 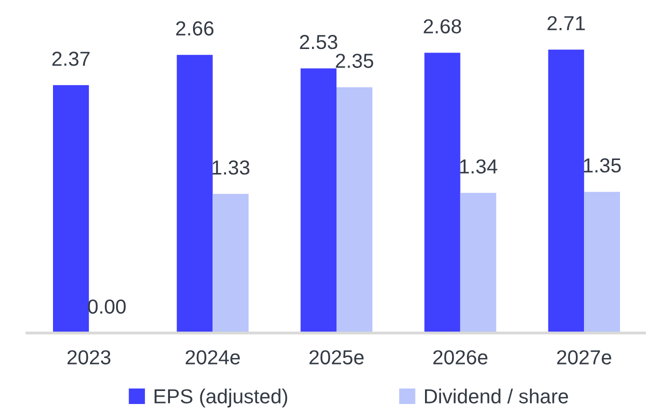 What do you see at coordinates (584, 357) in the screenshot?
I see `x-tick-label: 2027e` at bounding box center [584, 357].